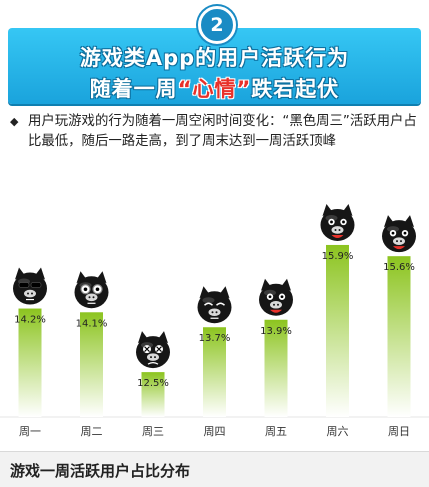  I want to click on x-tick-label-5: 周五, so click(276, 431).